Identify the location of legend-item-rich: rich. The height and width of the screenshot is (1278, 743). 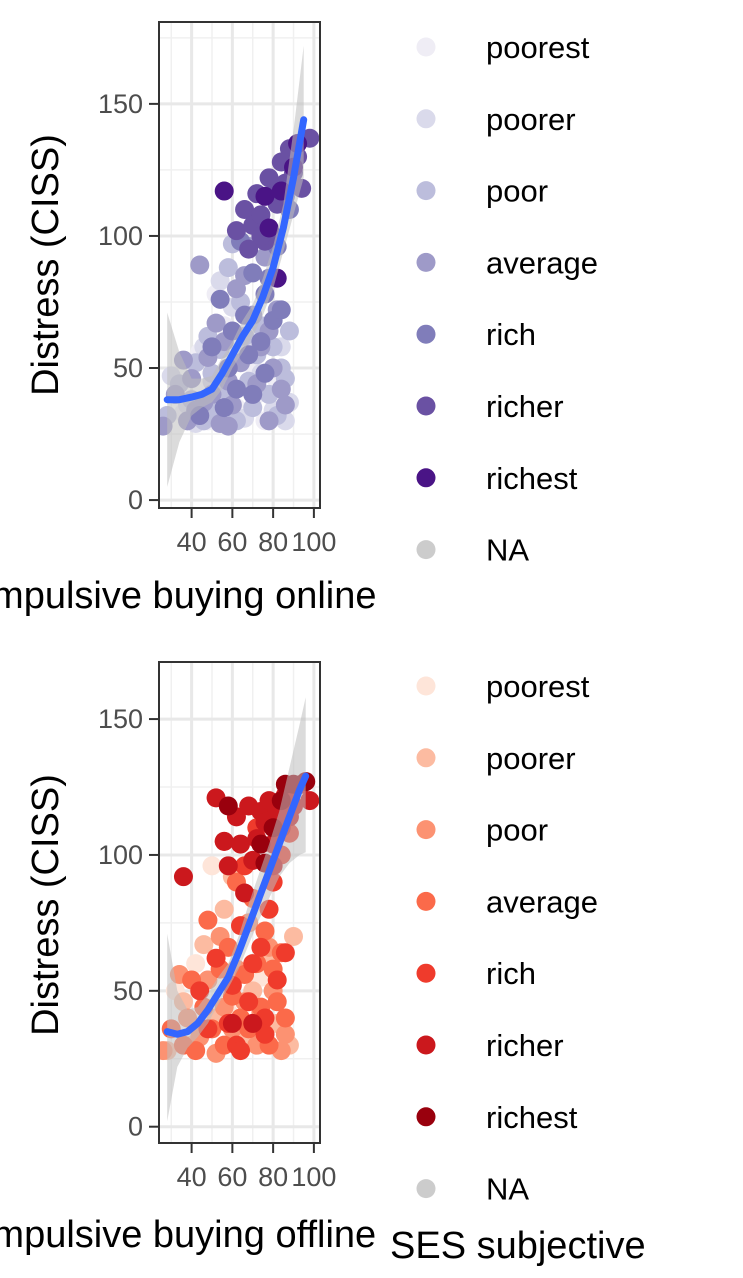
(476, 334).